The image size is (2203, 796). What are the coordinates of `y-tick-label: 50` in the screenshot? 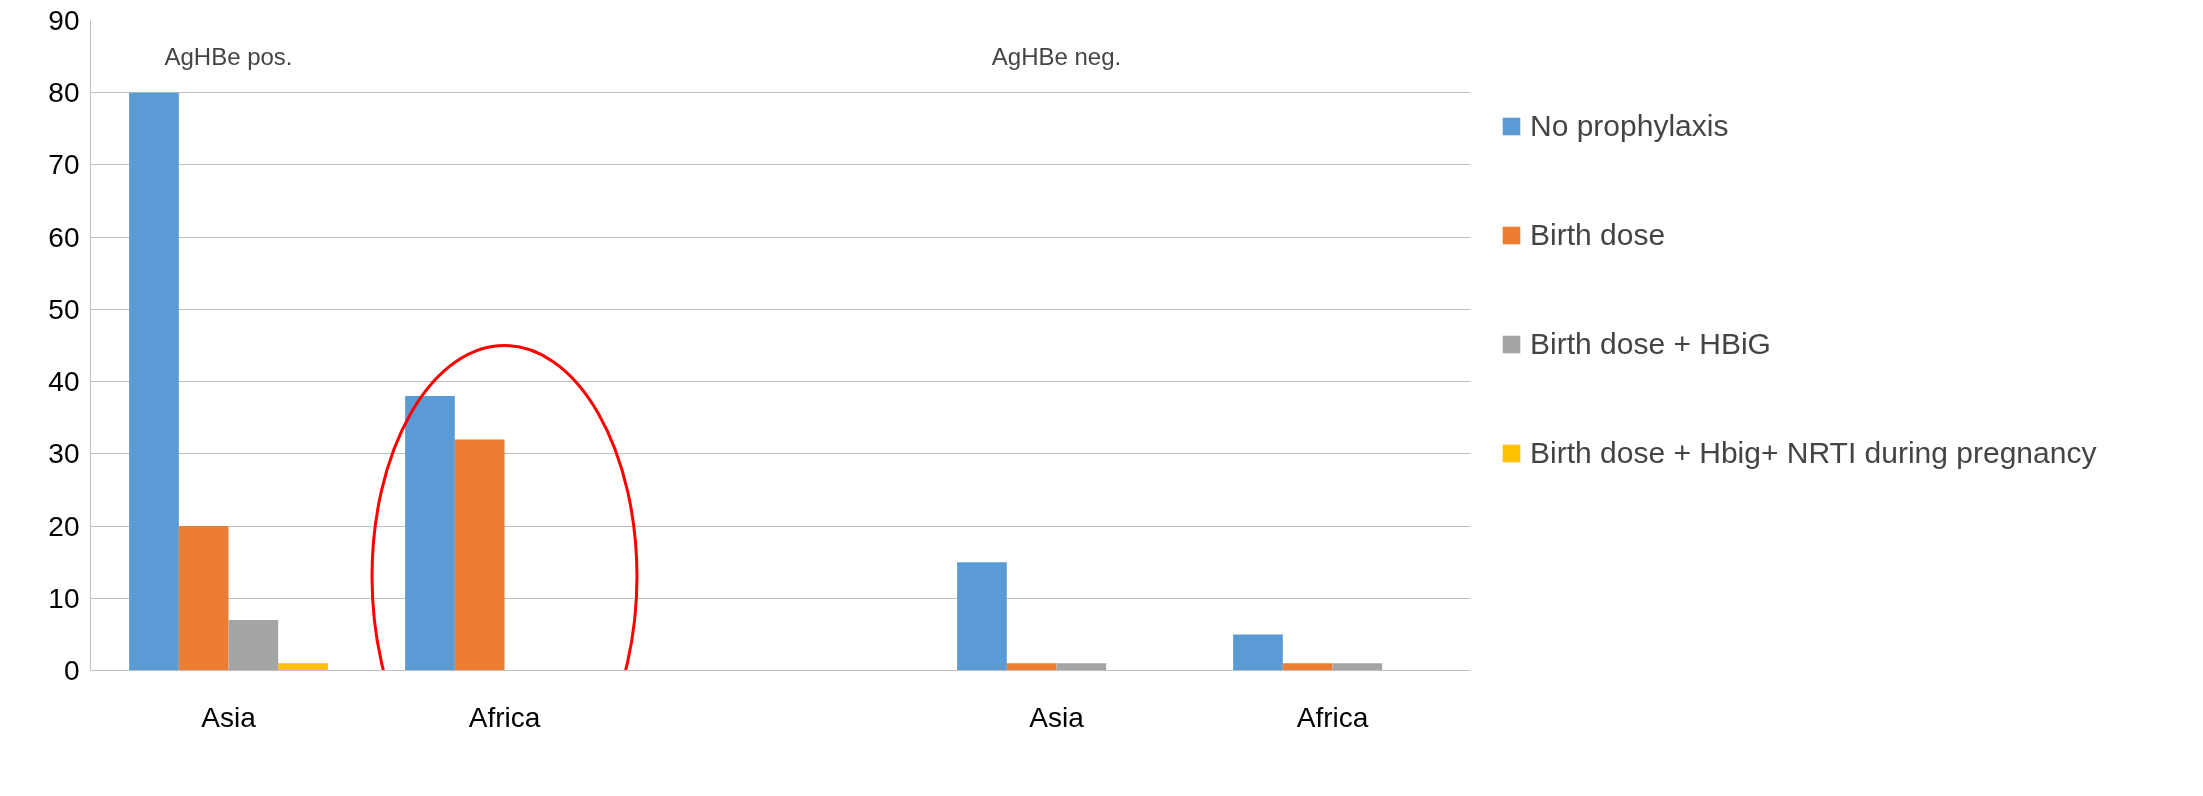 It's located at (64, 309).